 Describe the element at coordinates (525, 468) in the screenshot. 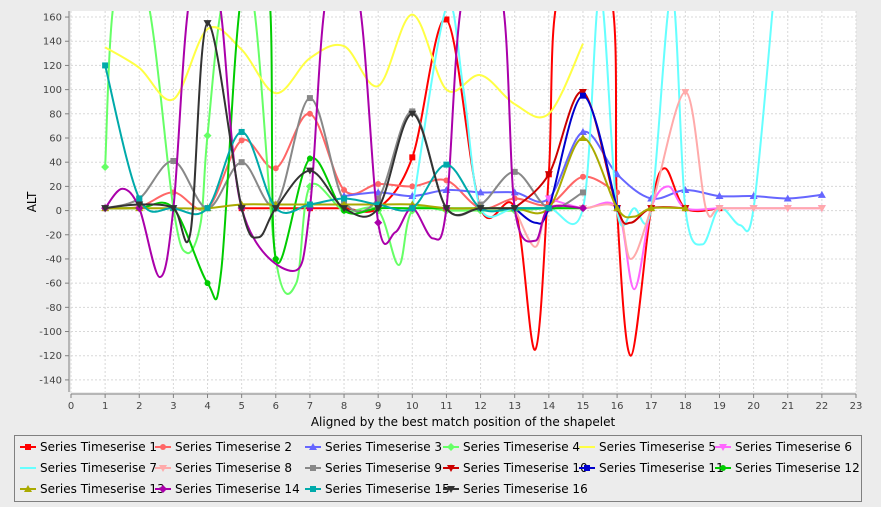

I see `legend-label: Series Timeserise 10` at that location.